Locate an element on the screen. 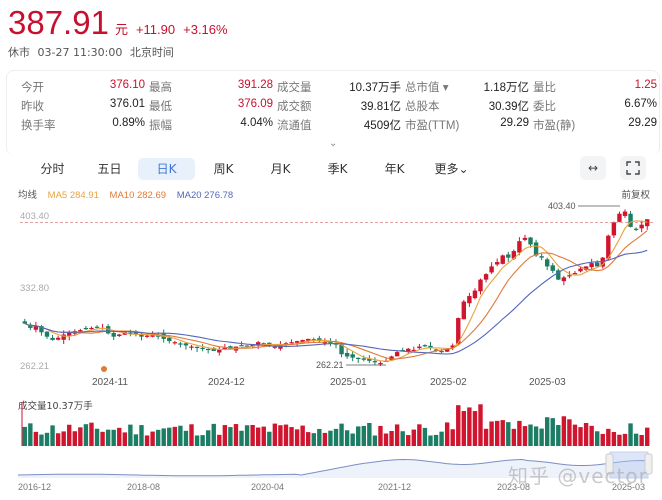 This screenshot has width=662, height=500. quote-value: 391.28 is located at coordinates (255, 84).